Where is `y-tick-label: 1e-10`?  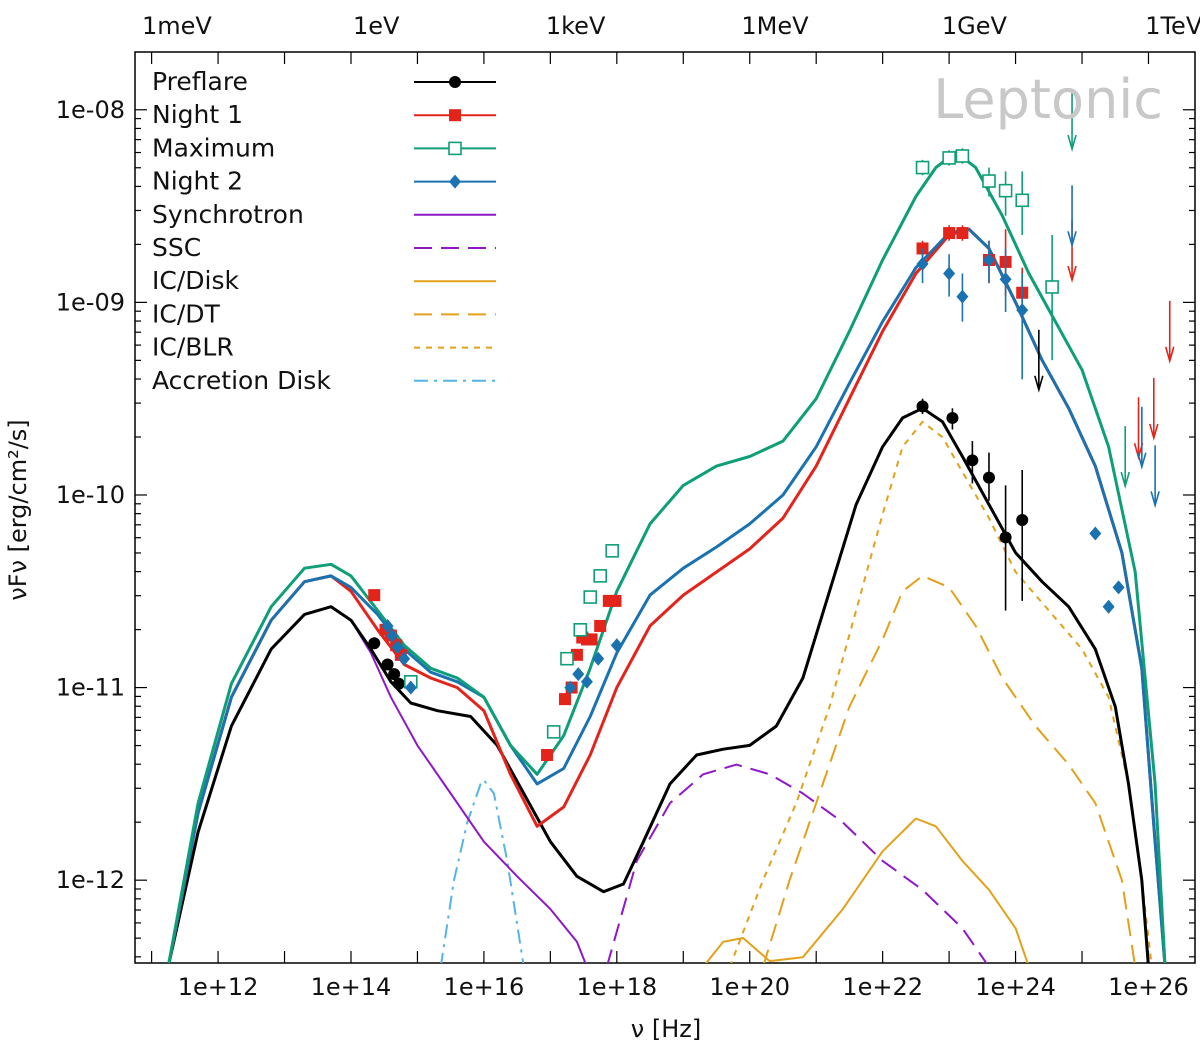
y-tick-label: 1e-10 is located at coordinates (90, 495).